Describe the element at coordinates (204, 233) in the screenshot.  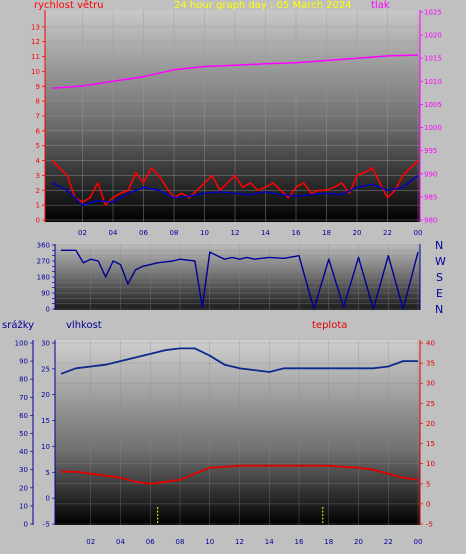
I see `time-tick-label: 10` at that location.